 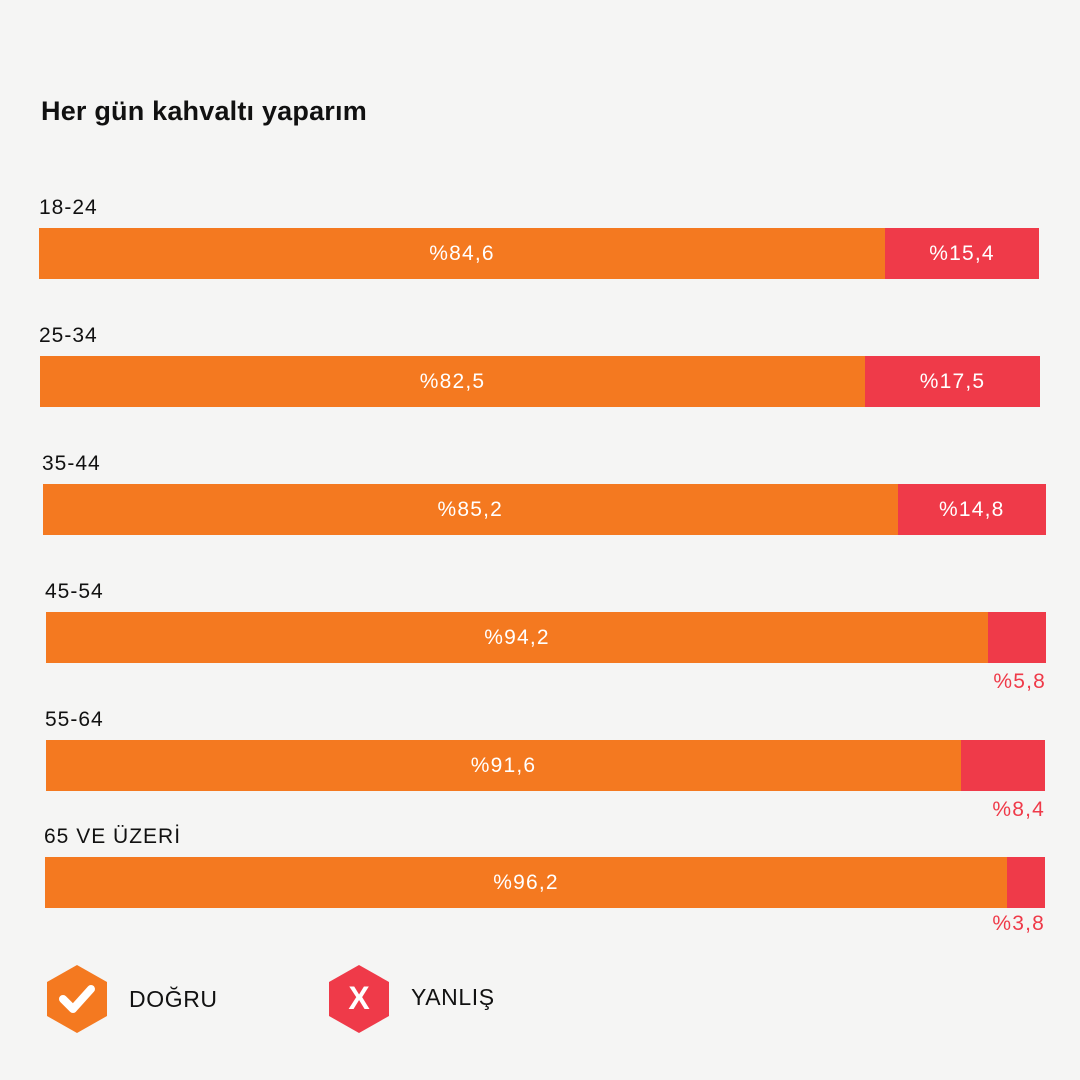 I want to click on svg-text: X, so click(x=359, y=998).